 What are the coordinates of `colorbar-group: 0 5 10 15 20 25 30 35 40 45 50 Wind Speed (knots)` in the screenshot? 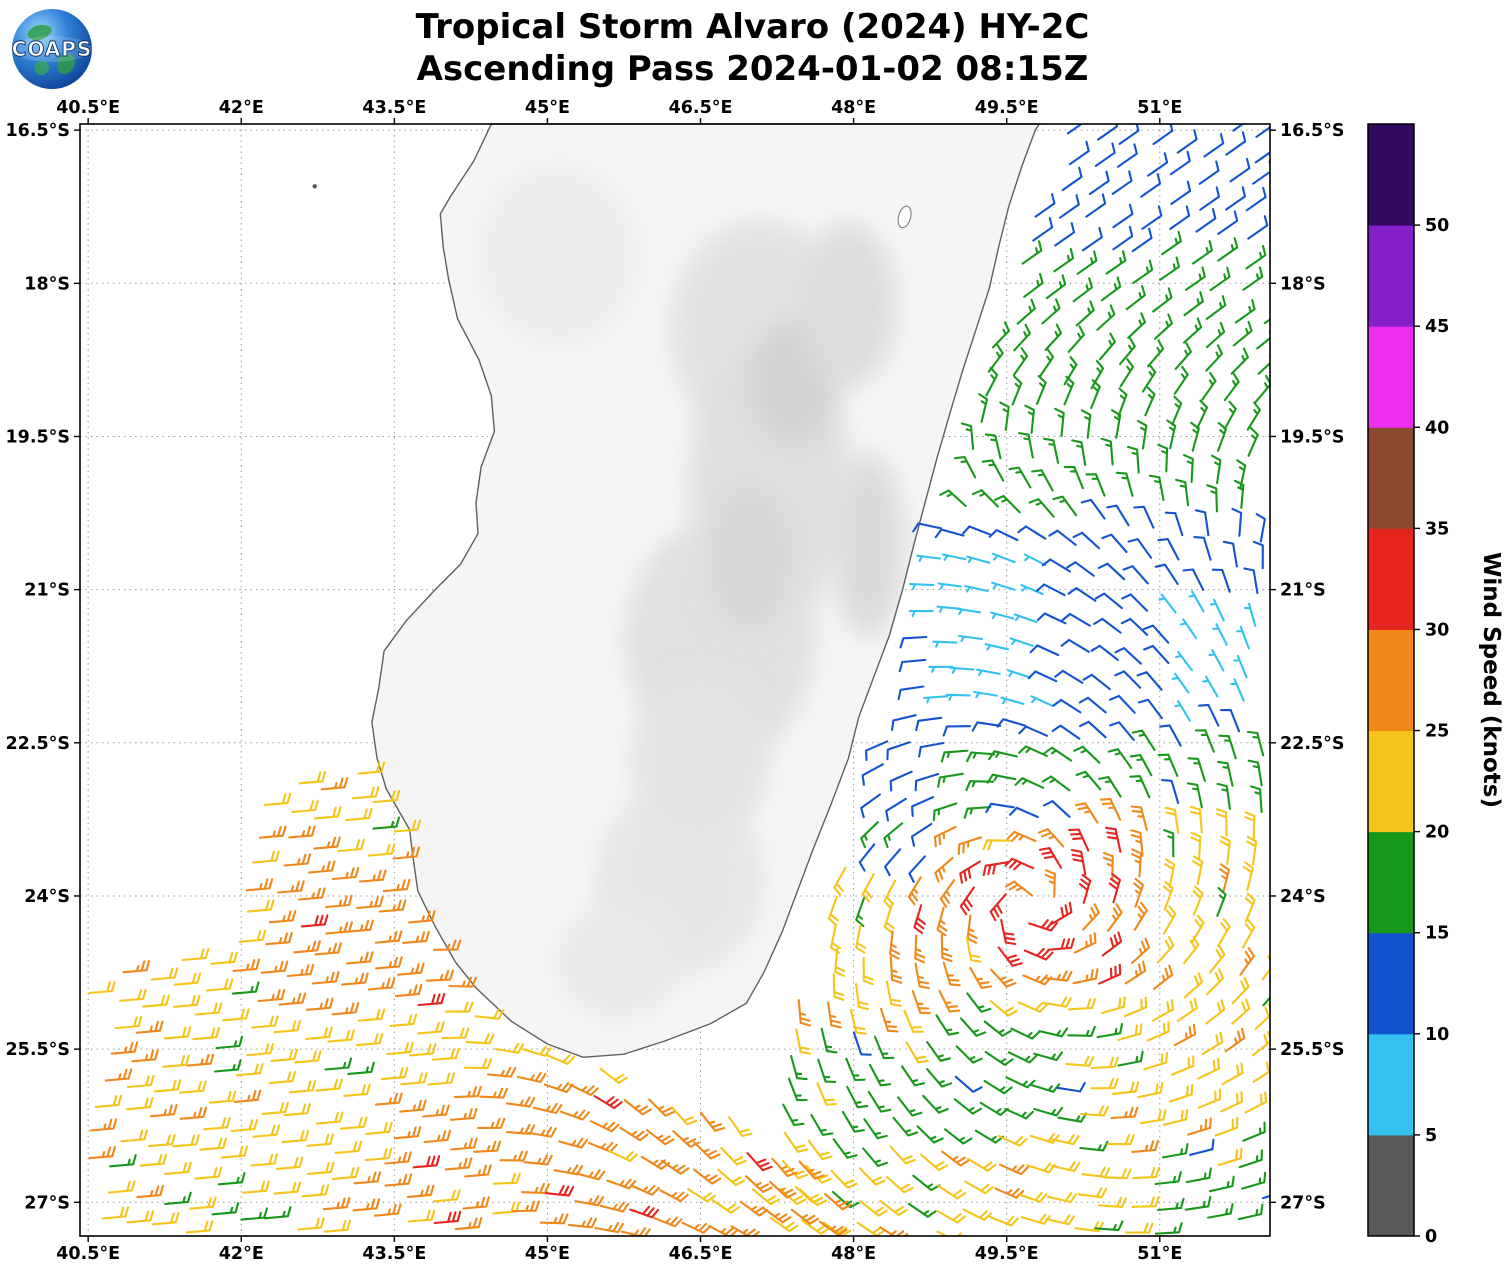 It's located at (1435, 685).